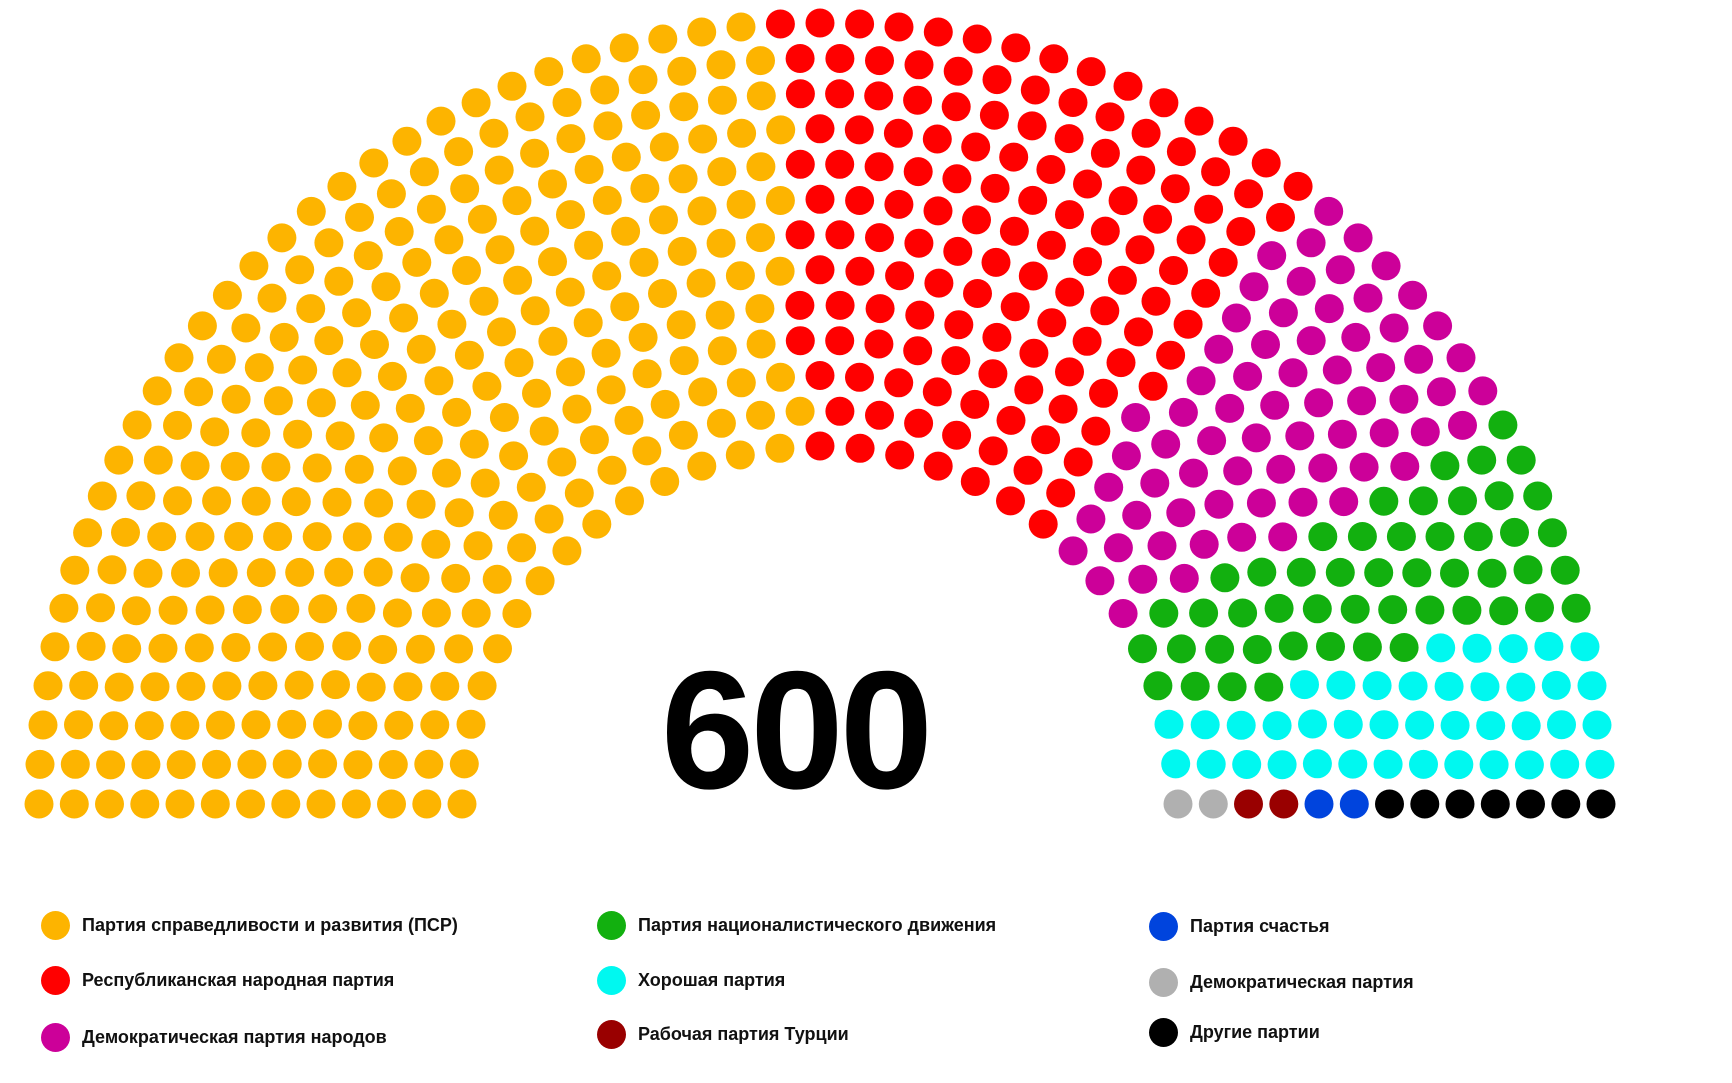 The height and width of the screenshot is (1083, 1732). I want to click on legend-item: Хорошая партия, so click(691, 980).